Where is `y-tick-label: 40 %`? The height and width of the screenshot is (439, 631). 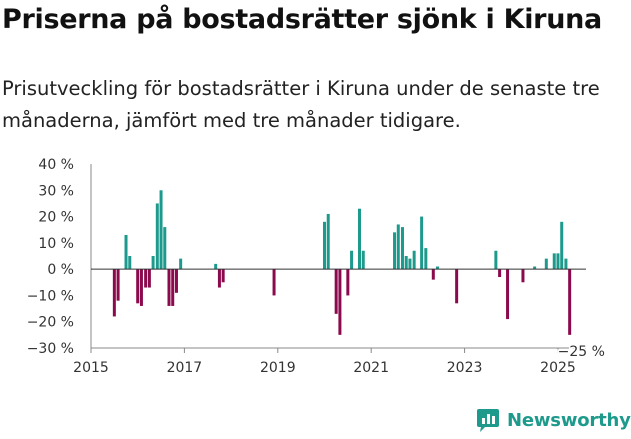
y-tick-label: 40 % is located at coordinates (56, 165).